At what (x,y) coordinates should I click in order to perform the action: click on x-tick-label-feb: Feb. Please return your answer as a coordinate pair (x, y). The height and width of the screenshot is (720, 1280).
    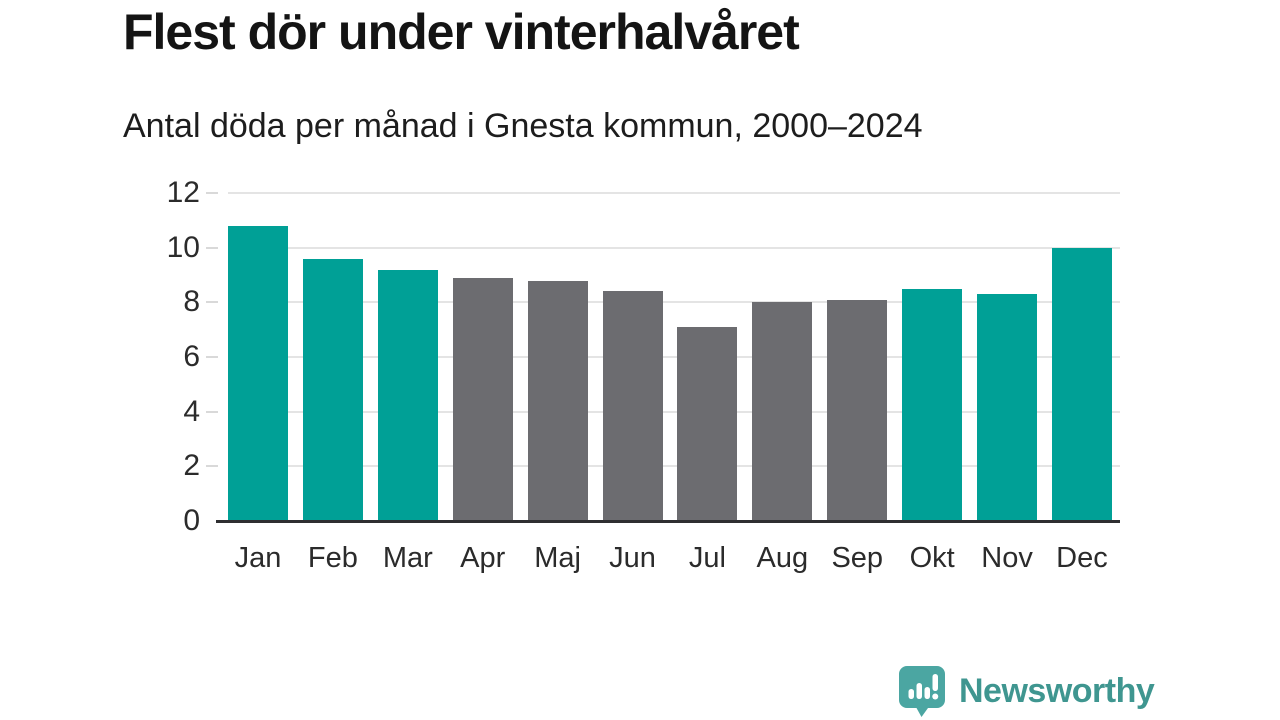
    Looking at the image, I should click on (332, 558).